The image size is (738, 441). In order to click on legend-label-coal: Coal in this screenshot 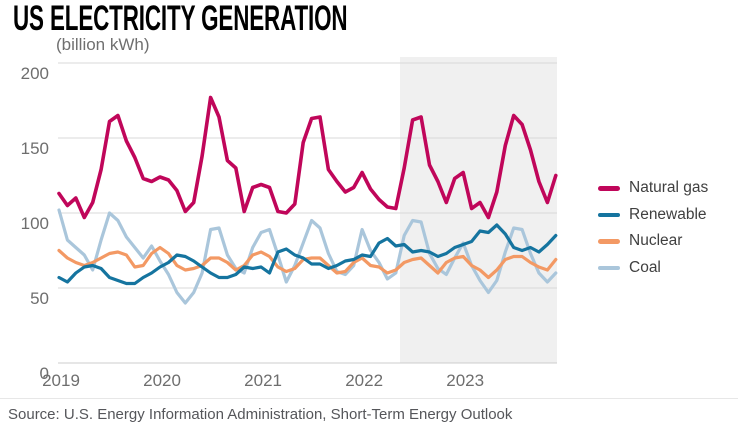, I will do `click(645, 267)`.